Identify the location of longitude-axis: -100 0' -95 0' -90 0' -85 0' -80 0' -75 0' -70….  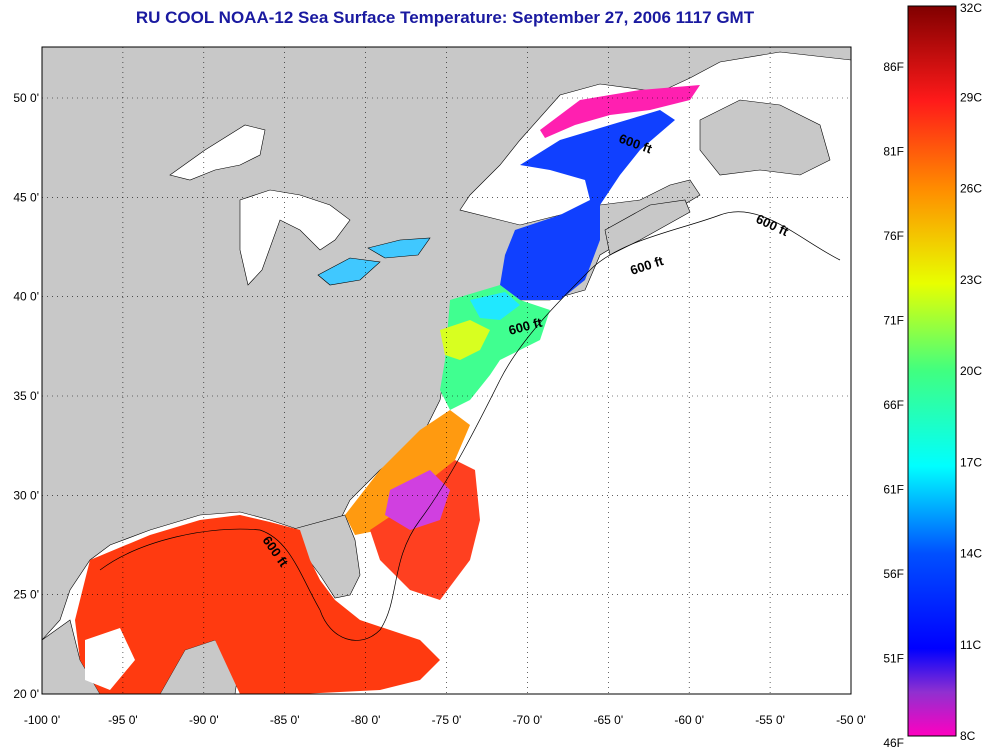
(445, 720).